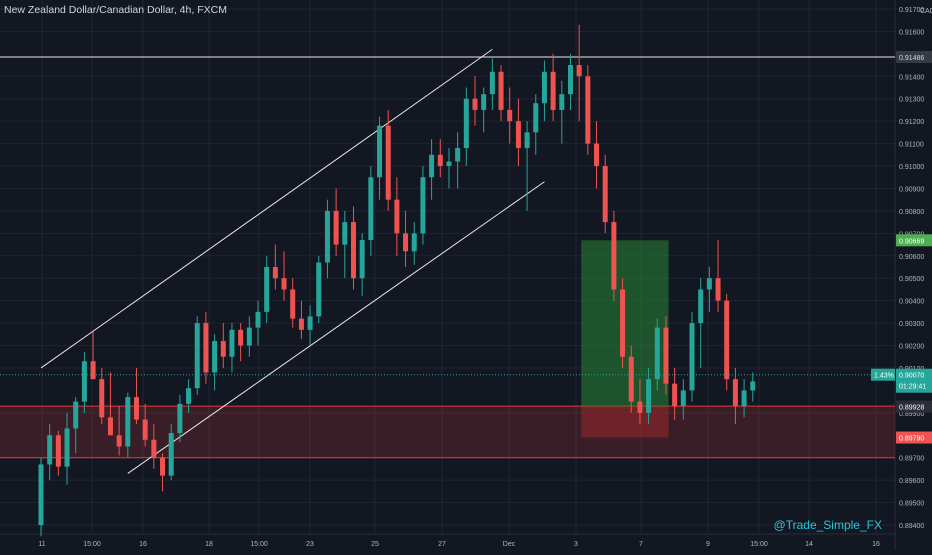 The height and width of the screenshot is (555, 932). I want to click on x-tick-label: 14, so click(809, 544).